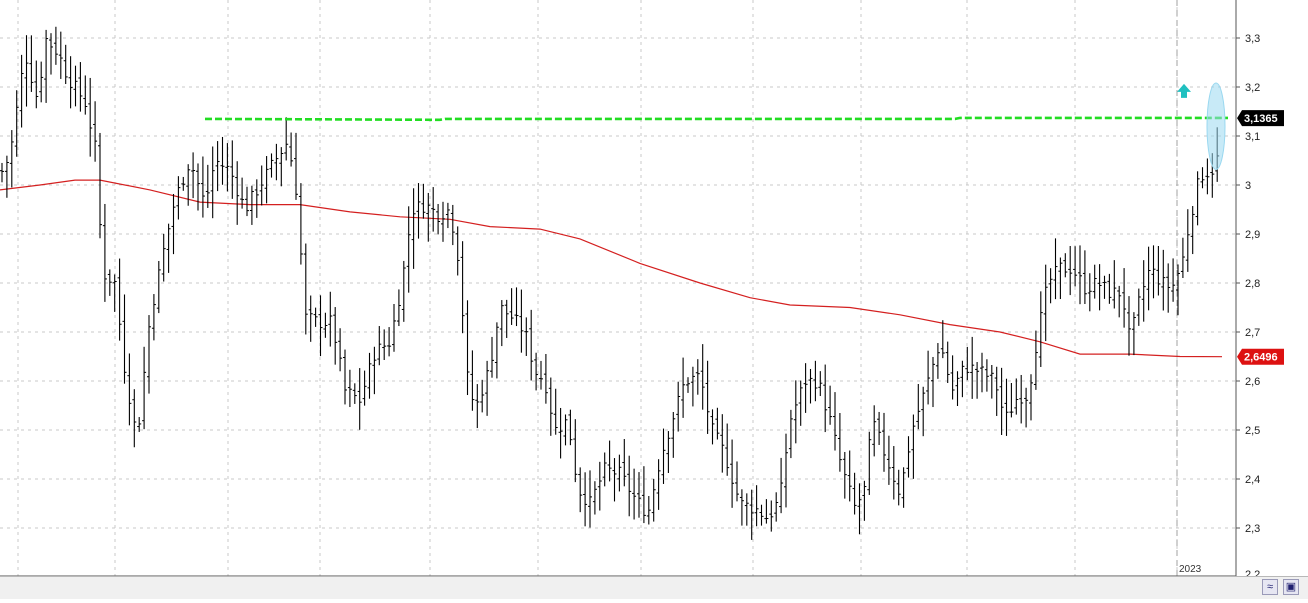 The image size is (1308, 603). I want to click on price-labels-layer: 3,1365 2,6496, so click(1260, 237).